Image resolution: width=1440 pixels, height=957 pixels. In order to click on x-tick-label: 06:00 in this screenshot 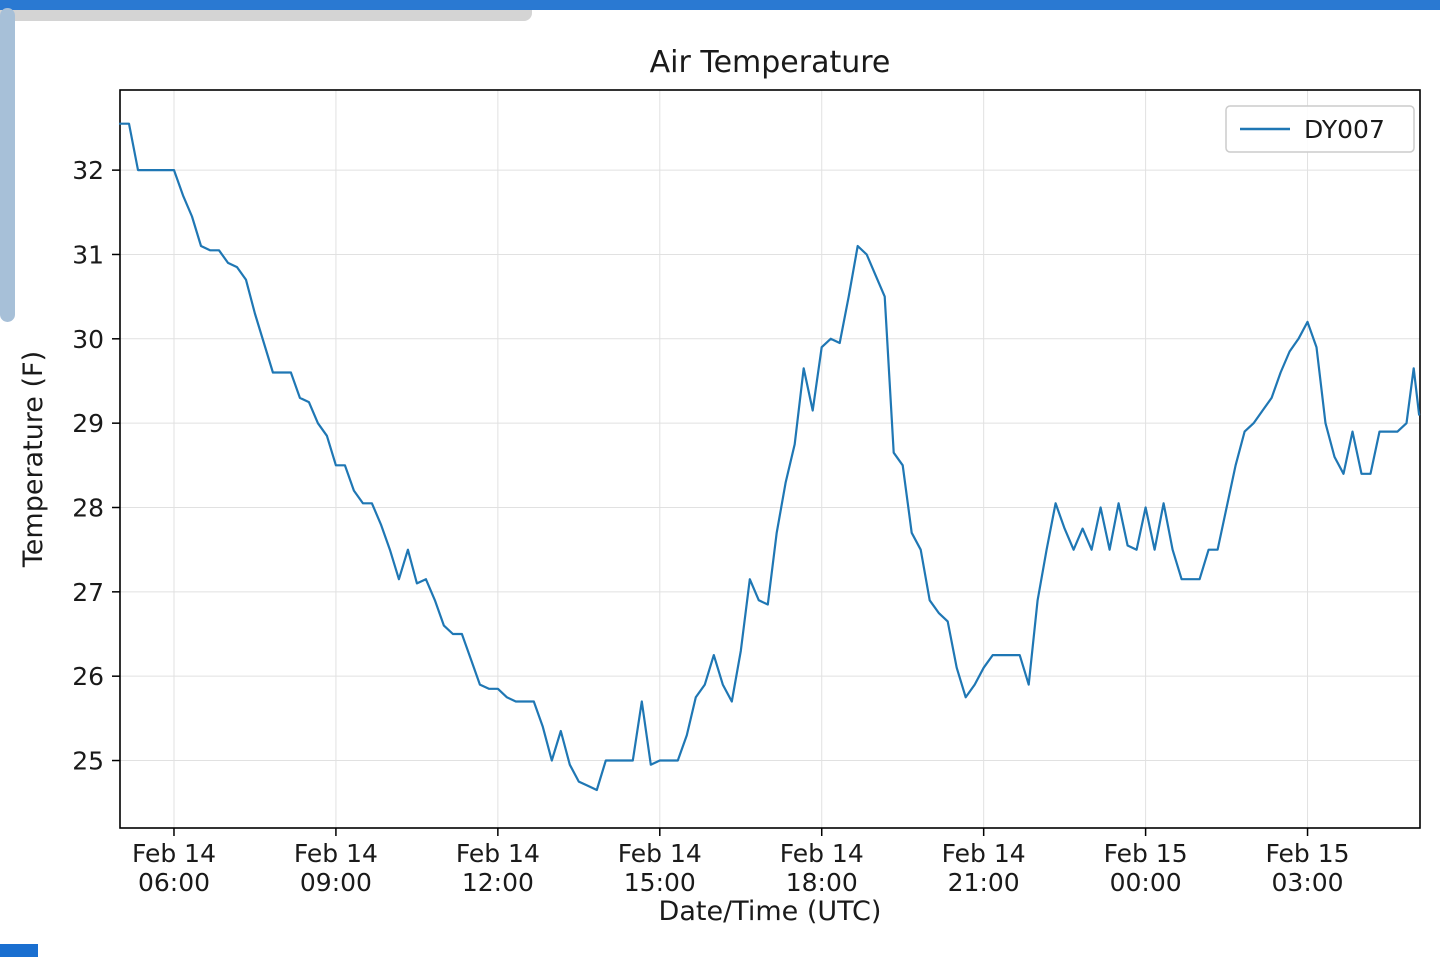, I will do `click(174, 882)`.